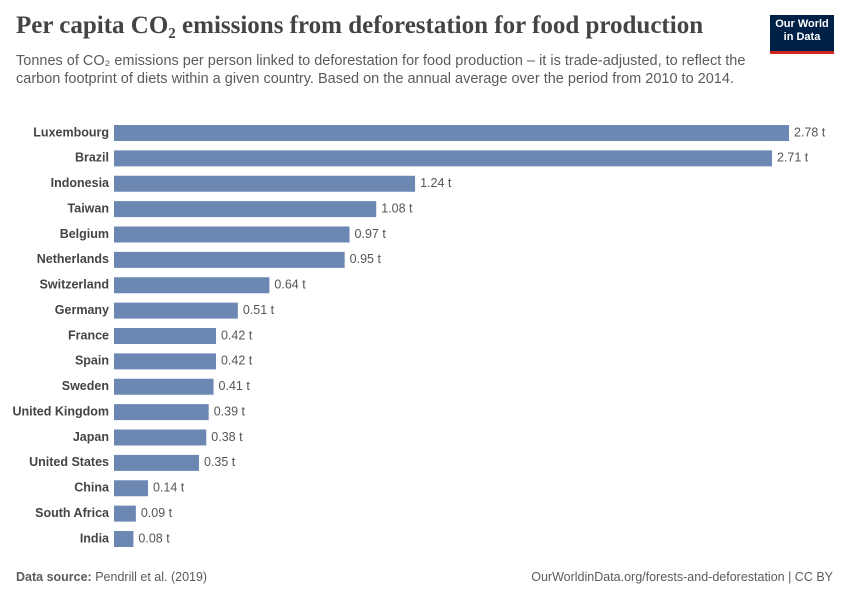  What do you see at coordinates (793, 158) in the screenshot?
I see `value-label: 2.71 t` at bounding box center [793, 158].